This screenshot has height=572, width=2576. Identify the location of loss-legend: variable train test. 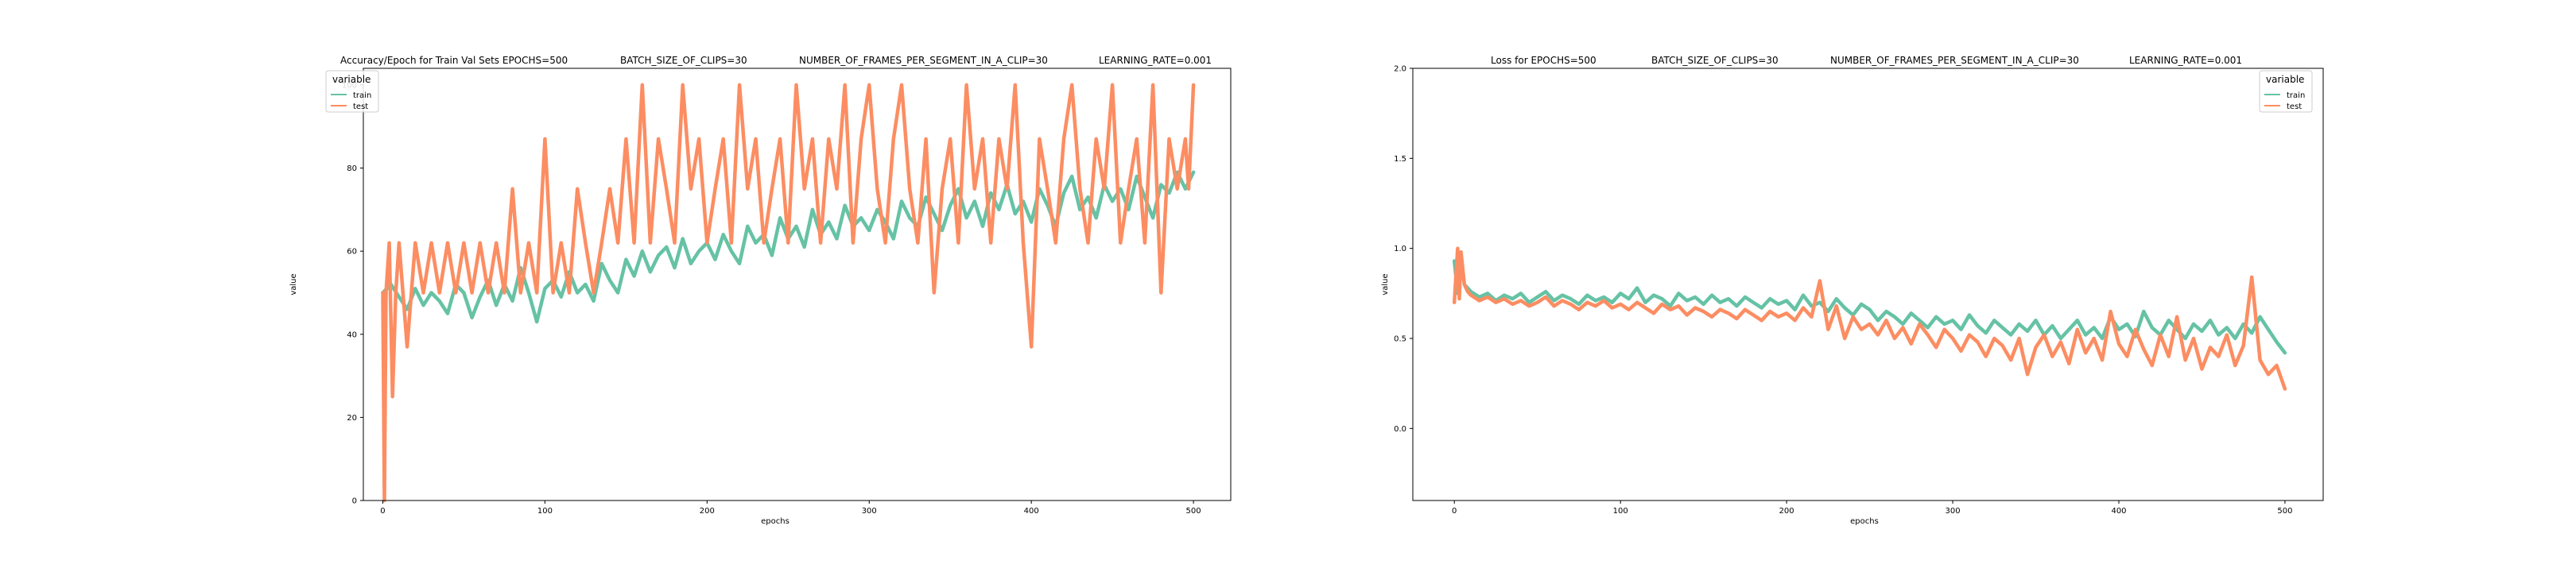
(2286, 91).